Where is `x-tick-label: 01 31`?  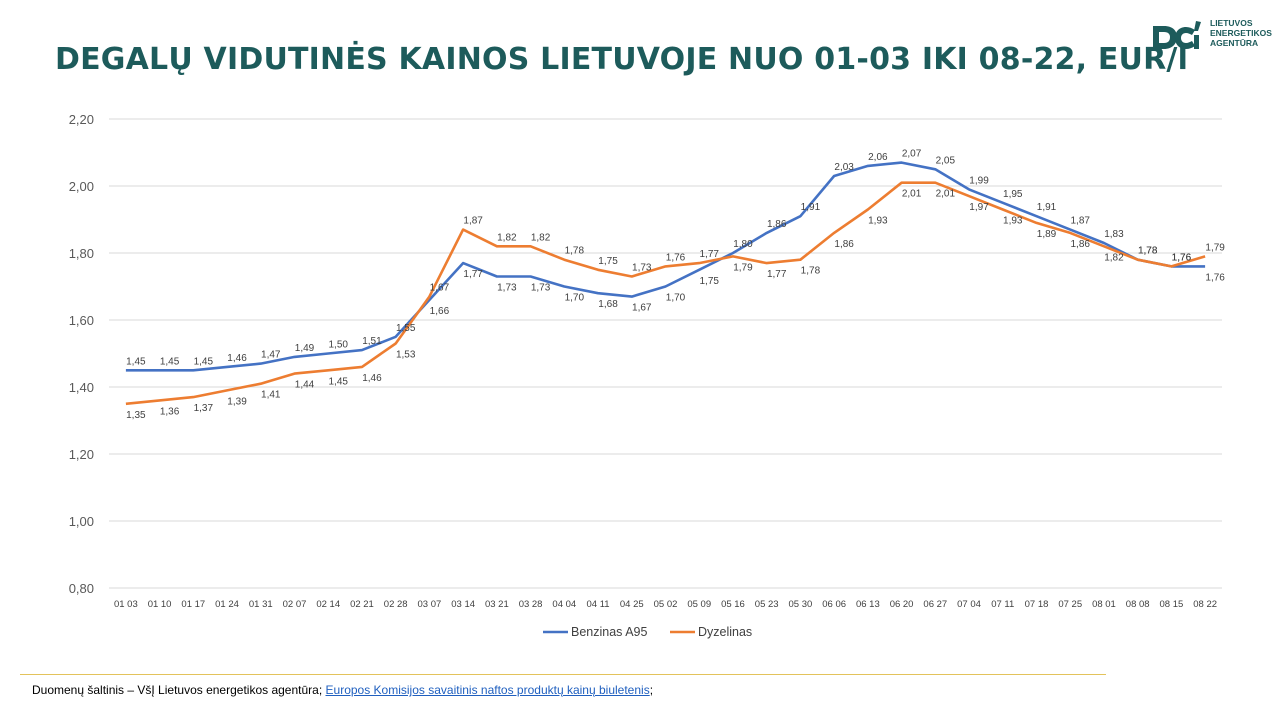 x-tick-label: 01 31 is located at coordinates (261, 604).